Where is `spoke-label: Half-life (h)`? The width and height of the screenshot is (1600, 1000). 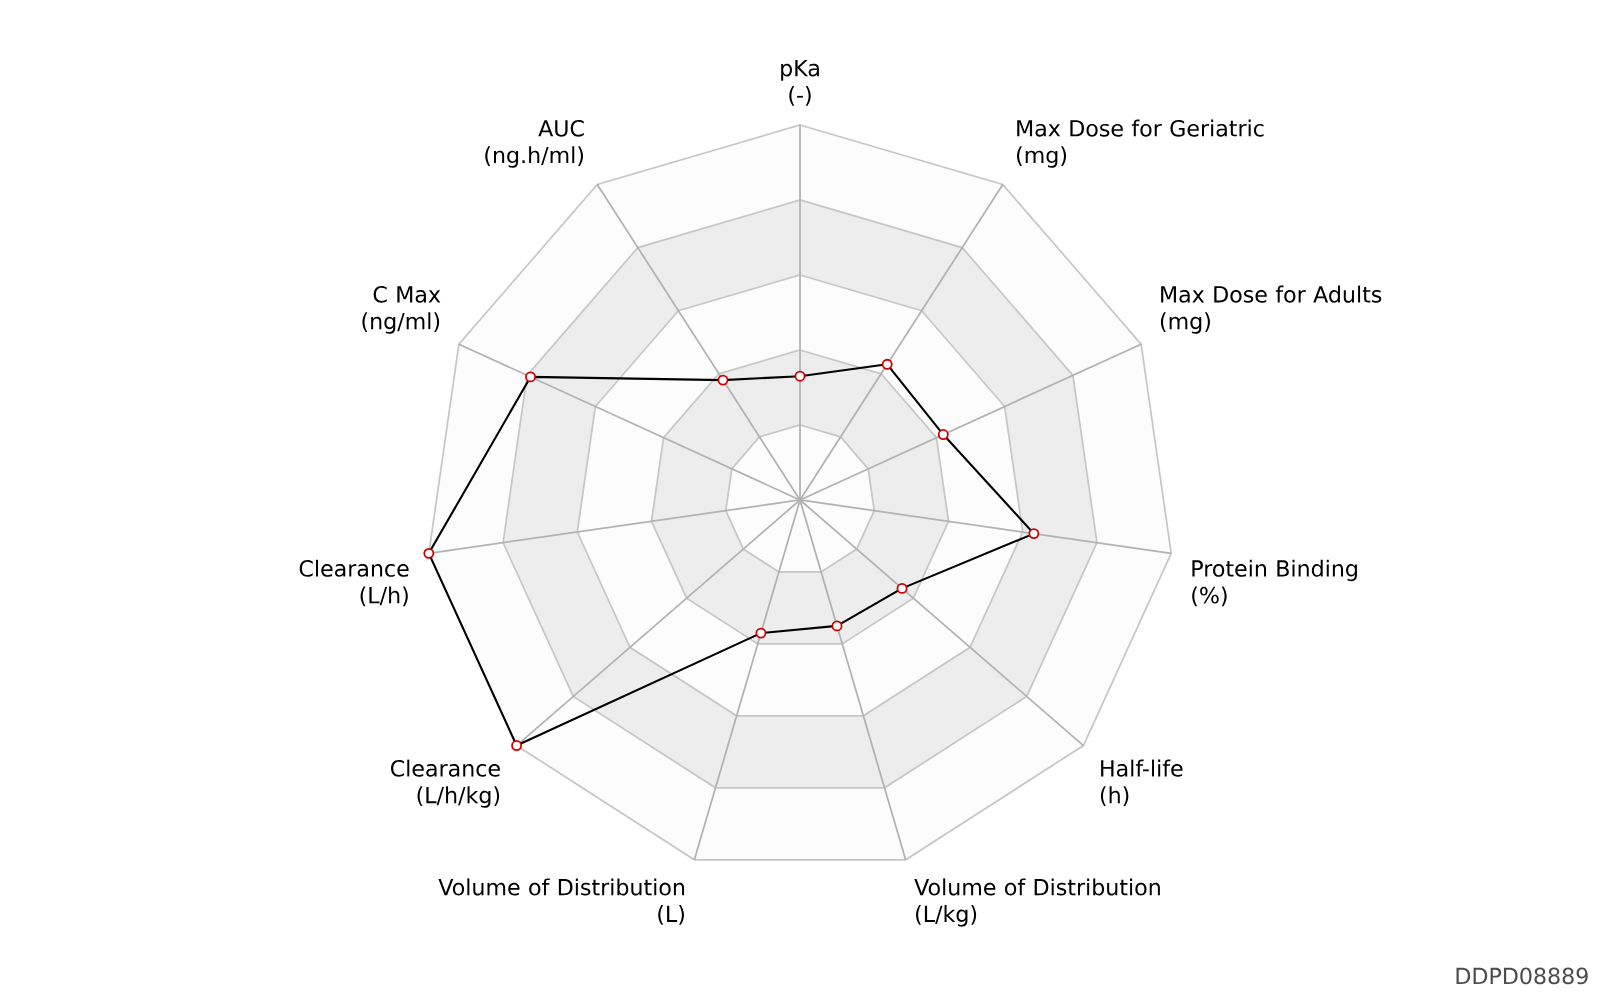
spoke-label: Half-life (h) is located at coordinates (1141, 783).